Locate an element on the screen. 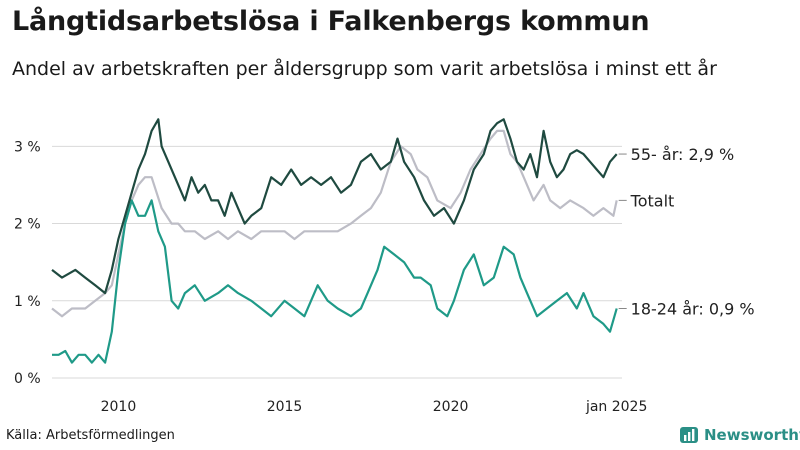 The width and height of the screenshot is (800, 450). newsworthy-logo: Newsworthy is located at coordinates (740, 435).